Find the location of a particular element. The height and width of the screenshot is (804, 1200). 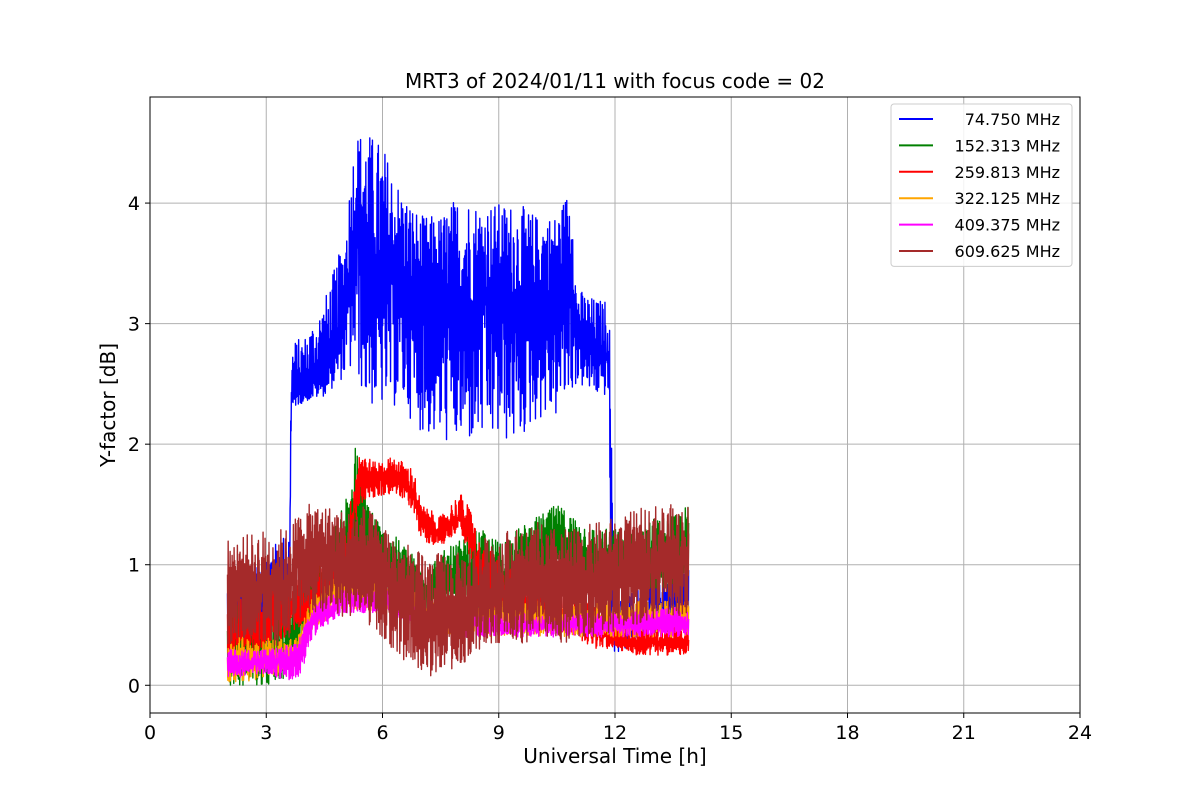

x-tick-label: 9 is located at coordinates (499, 733).